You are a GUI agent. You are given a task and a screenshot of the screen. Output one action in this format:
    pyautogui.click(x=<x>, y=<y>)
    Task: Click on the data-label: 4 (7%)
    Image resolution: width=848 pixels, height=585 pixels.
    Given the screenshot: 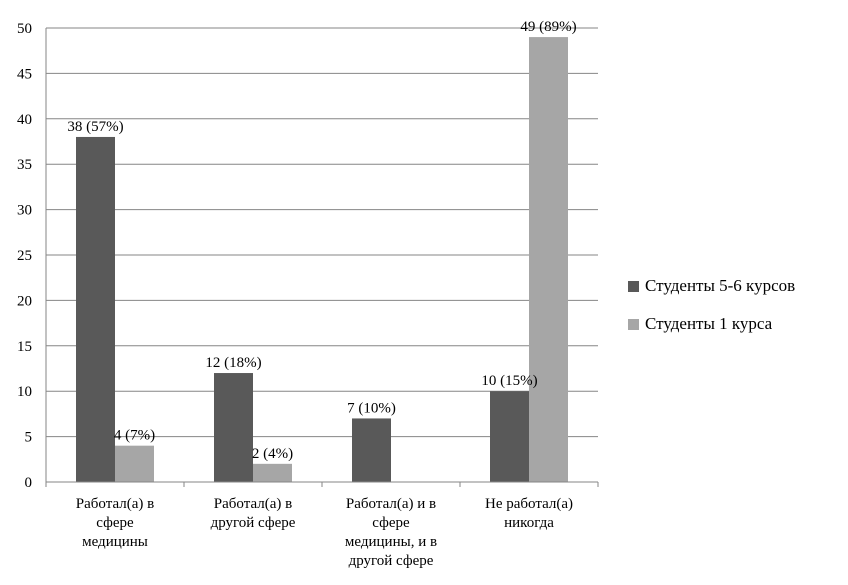 What is the action you would take?
    pyautogui.click(x=134, y=436)
    